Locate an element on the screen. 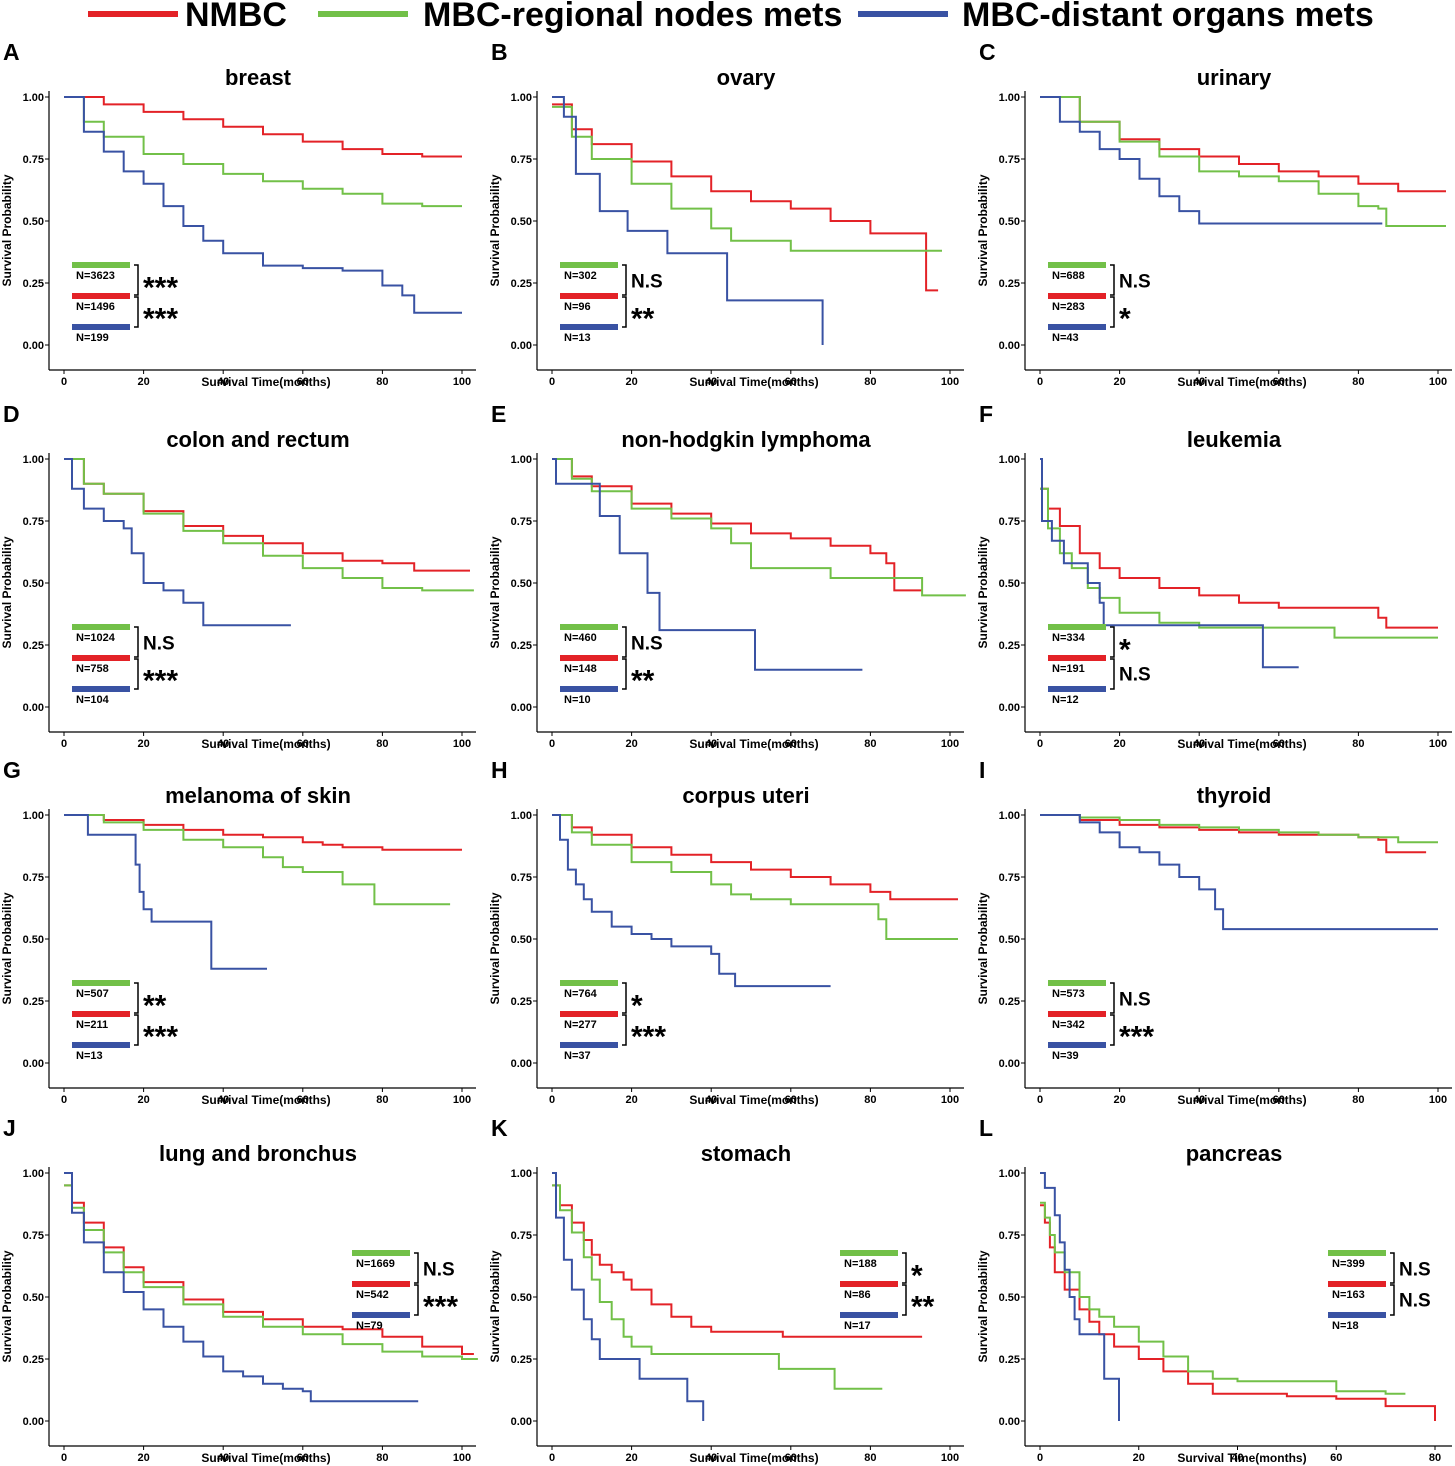  sig-label-top: ** is located at coordinates (155, 1006).